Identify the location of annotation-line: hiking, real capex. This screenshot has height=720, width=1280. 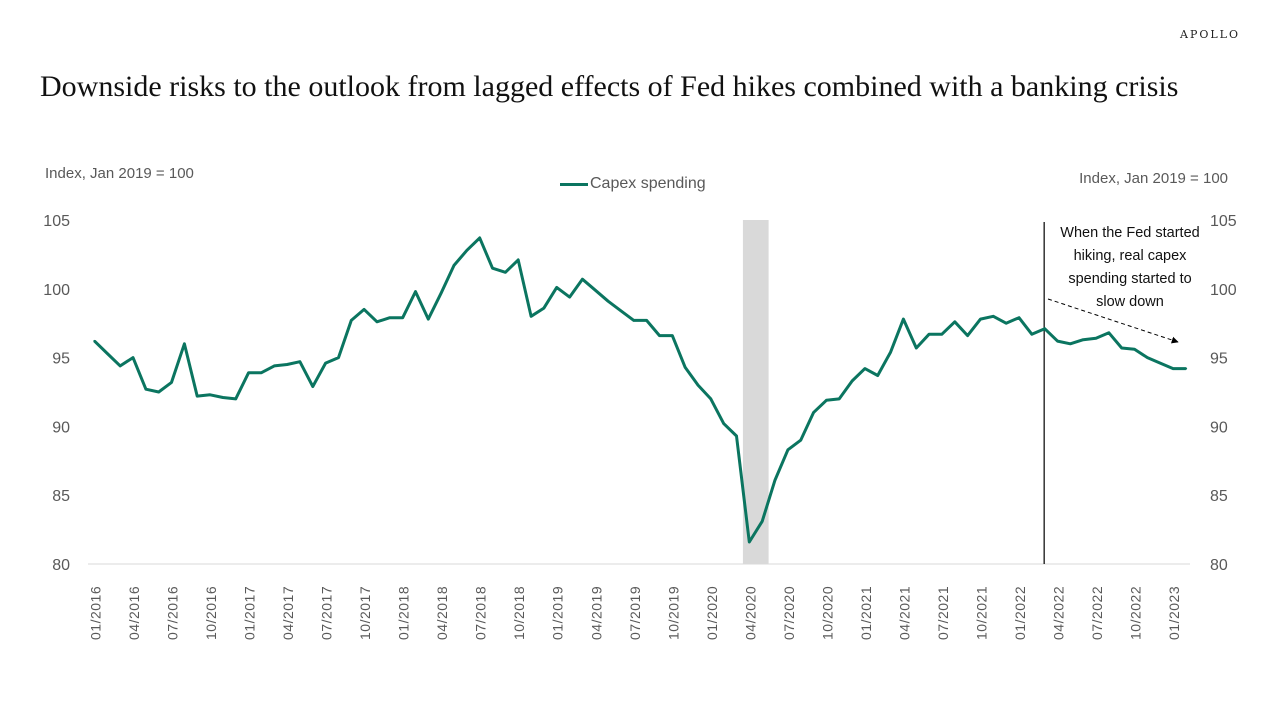
(1130, 256).